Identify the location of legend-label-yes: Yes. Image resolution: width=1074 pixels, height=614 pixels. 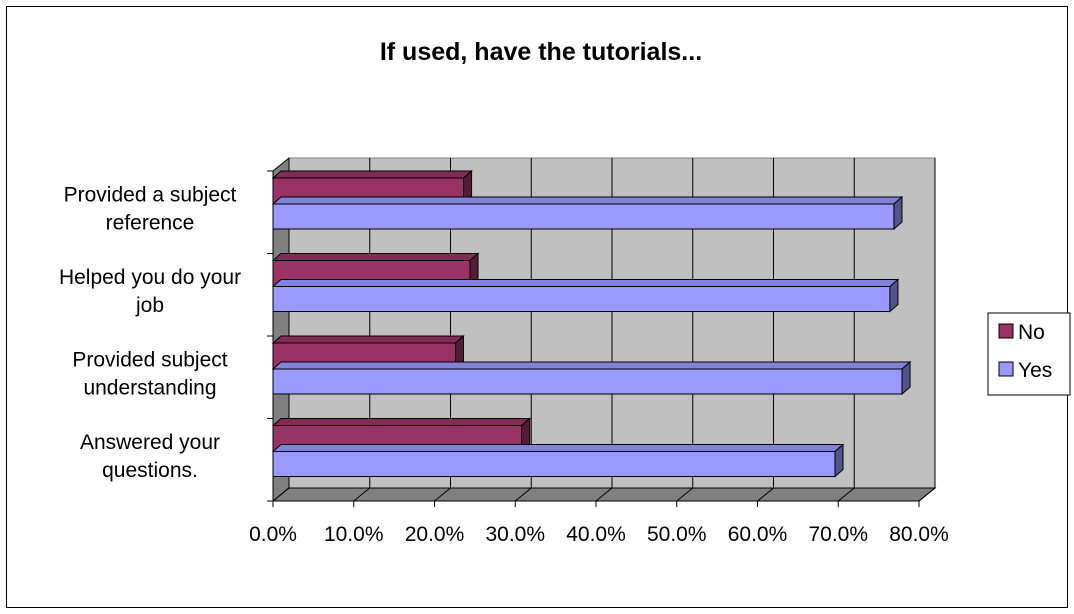
(1035, 370).